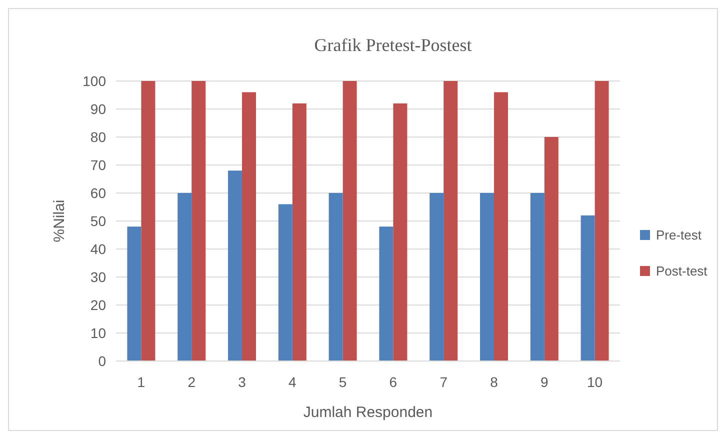  Describe the element at coordinates (98, 276) in the screenshot. I see `y-tick-label: 30` at that location.